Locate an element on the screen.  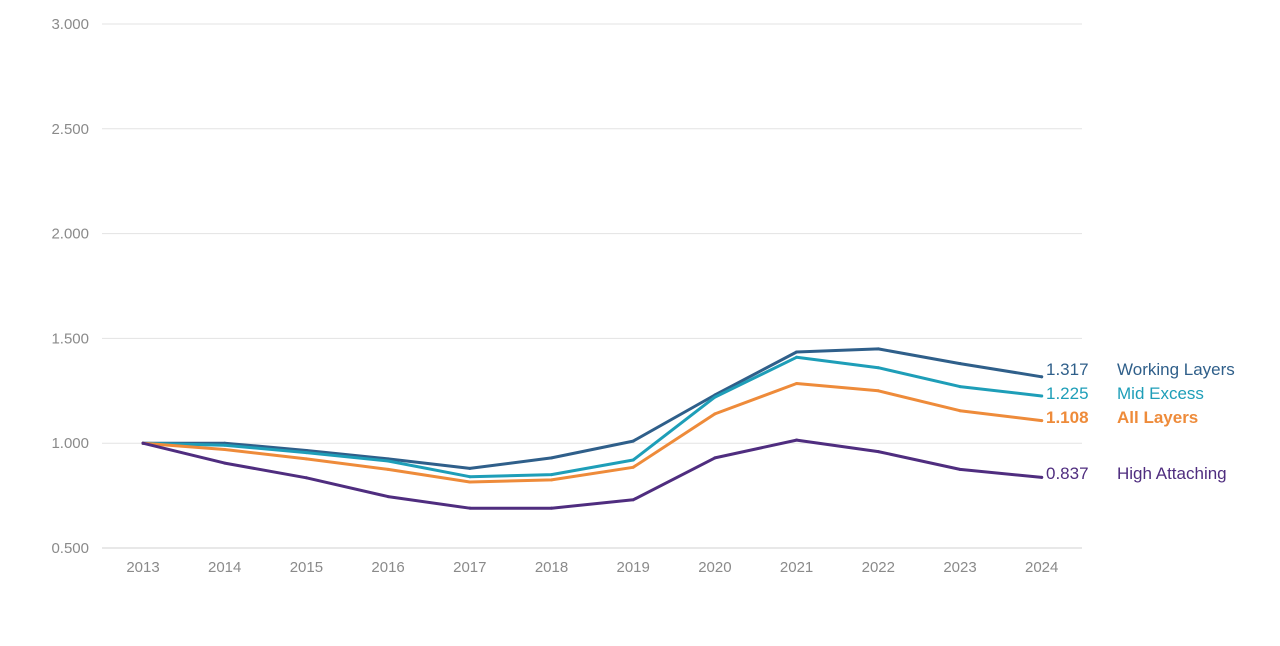
x-tick-label: 2019 is located at coordinates (633, 567).